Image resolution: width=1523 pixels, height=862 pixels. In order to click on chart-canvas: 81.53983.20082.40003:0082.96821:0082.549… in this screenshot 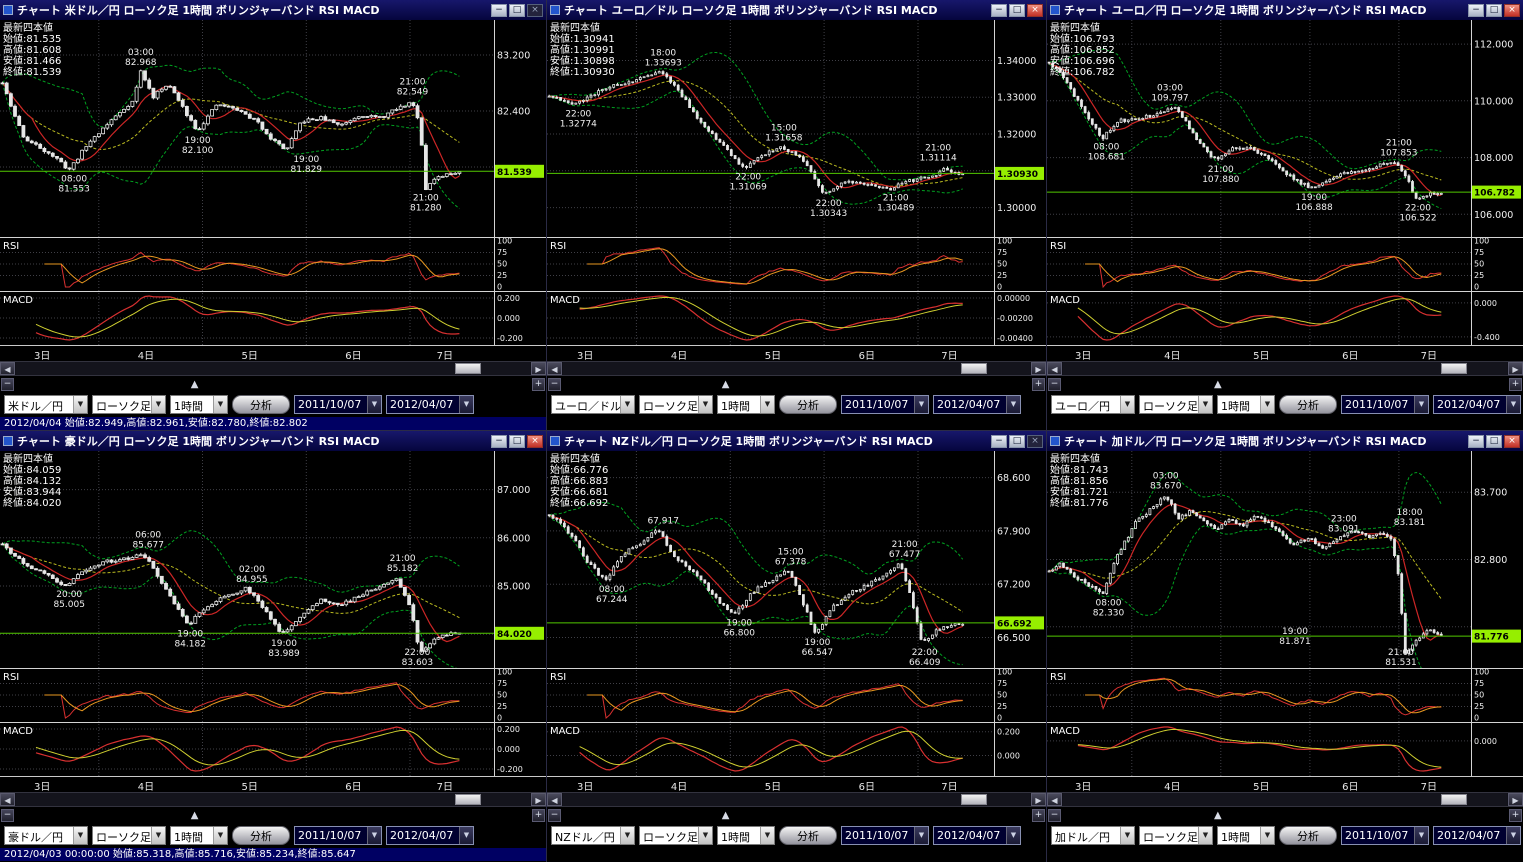, I will do `click(273, 182)`.